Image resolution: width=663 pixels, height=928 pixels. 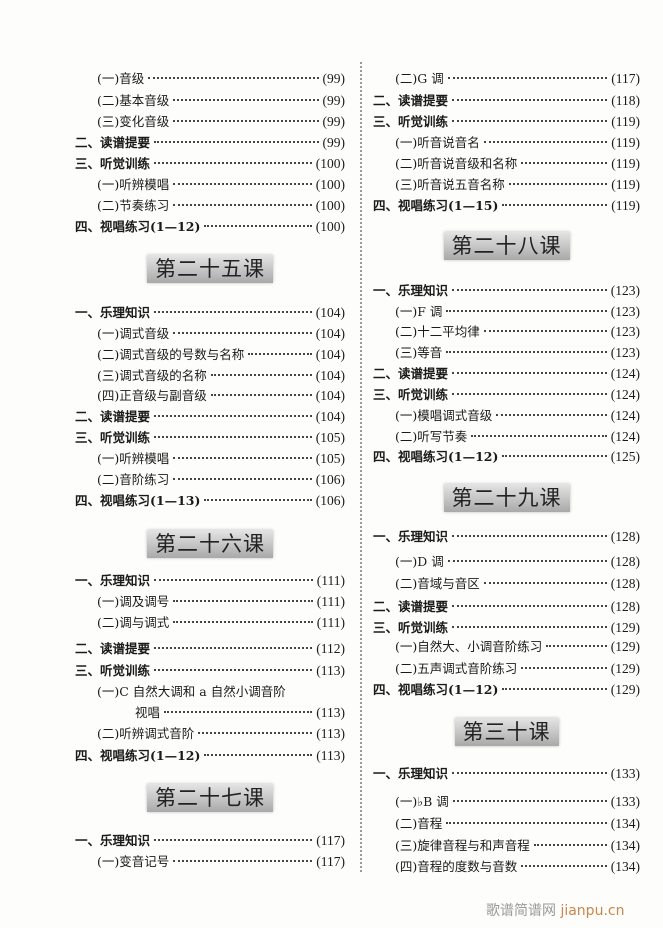 I want to click on toc-entry: (一)♭B 调 (133), so click(x=517, y=802).